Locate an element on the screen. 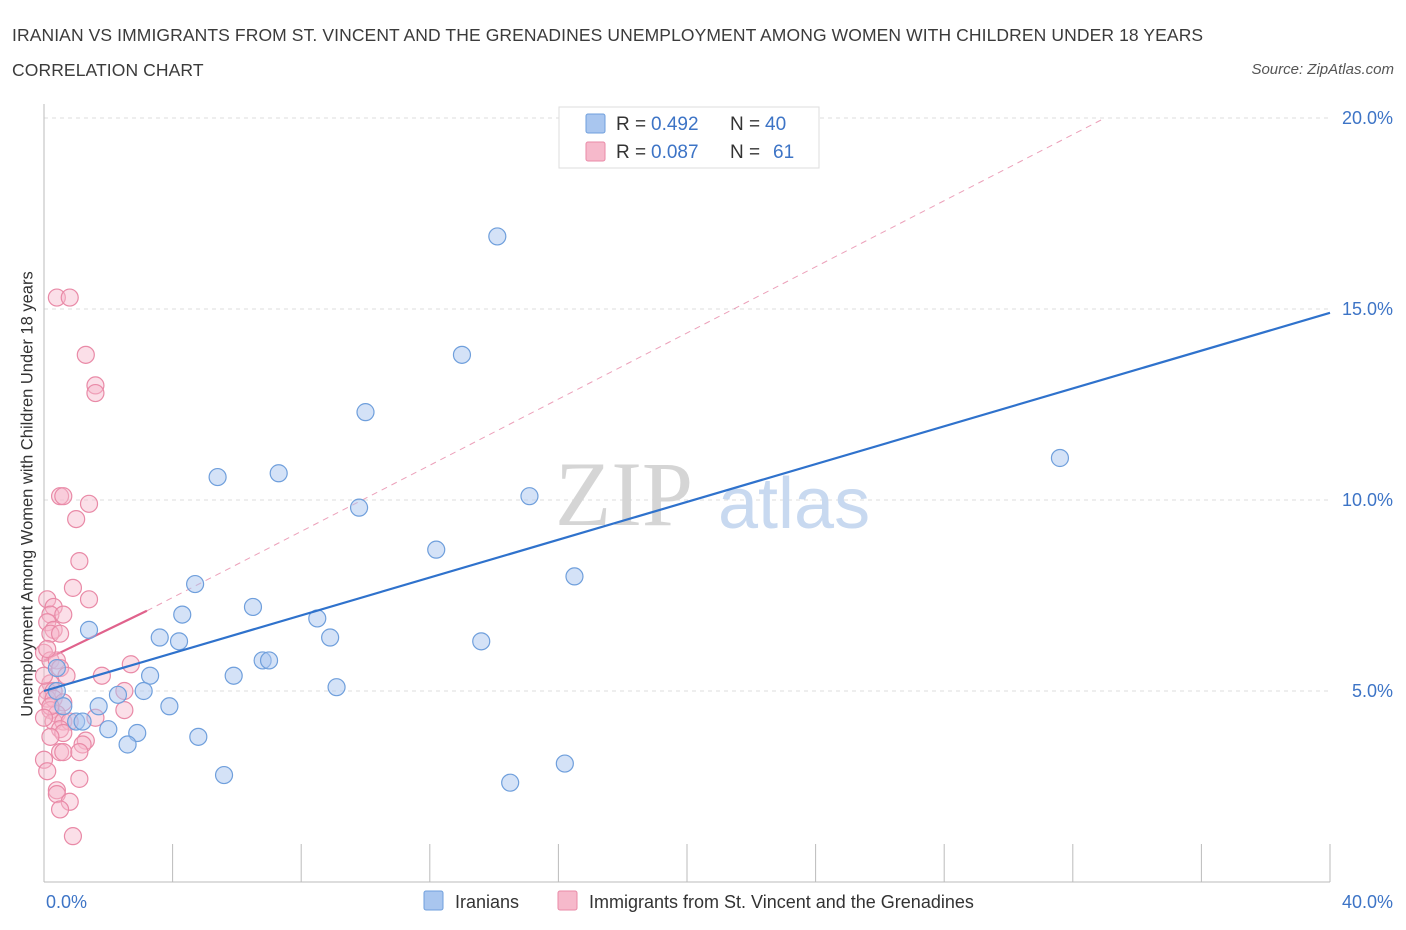 The height and width of the screenshot is (930, 1406). x-tick-label: 40.0% is located at coordinates (1367, 902).